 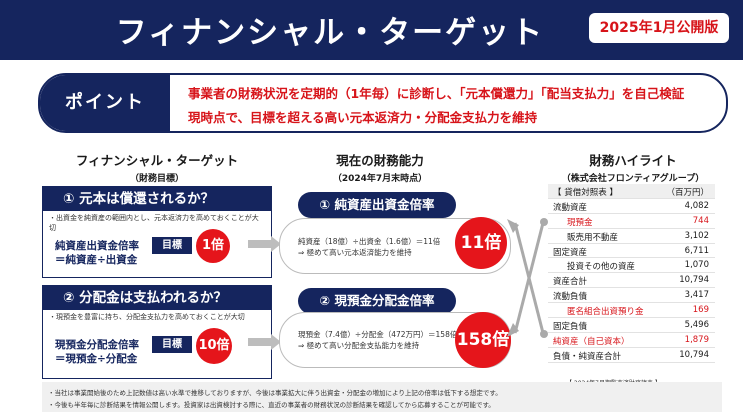 I want to click on current-metric-pill: ① 純資産出資金倍率, so click(x=377, y=205).